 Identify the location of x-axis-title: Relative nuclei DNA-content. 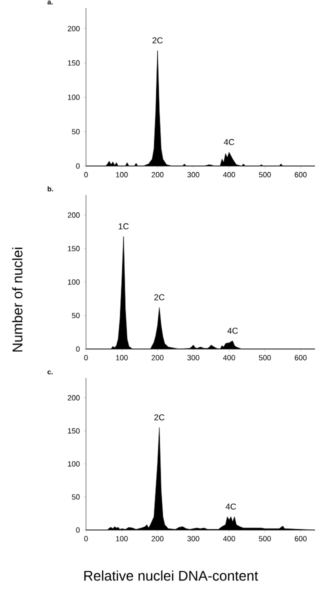
(171, 575).